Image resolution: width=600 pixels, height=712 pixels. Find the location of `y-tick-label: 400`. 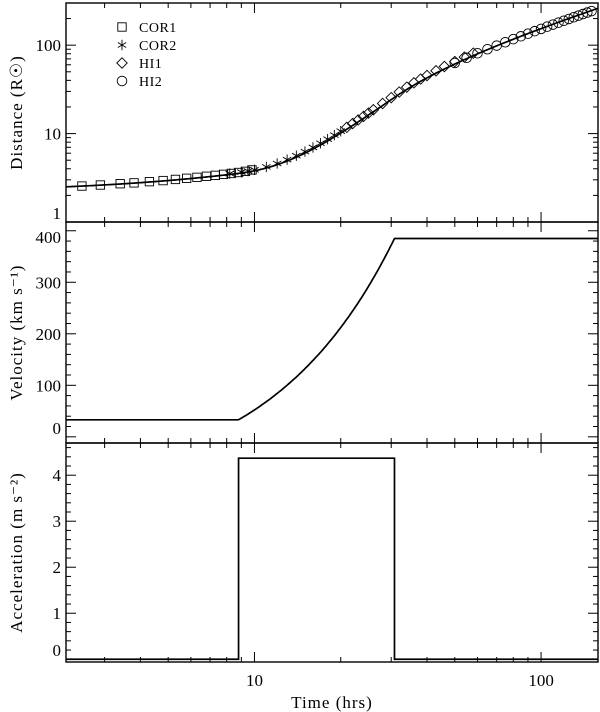

y-tick-label: 400 is located at coordinates (49, 237).